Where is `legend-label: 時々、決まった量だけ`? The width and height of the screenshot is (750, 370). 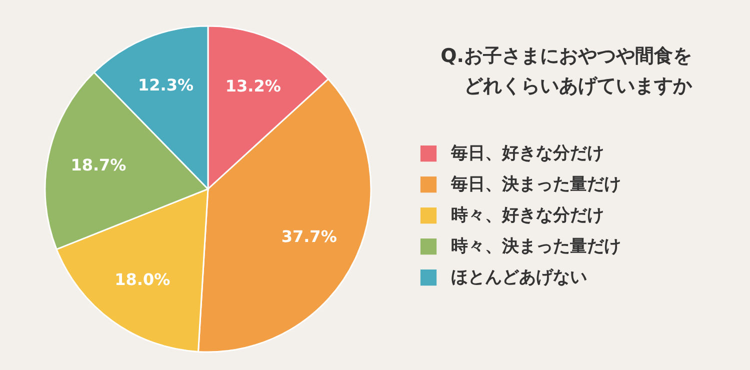 legend-label: 時々、決まった量だけ is located at coordinates (536, 246).